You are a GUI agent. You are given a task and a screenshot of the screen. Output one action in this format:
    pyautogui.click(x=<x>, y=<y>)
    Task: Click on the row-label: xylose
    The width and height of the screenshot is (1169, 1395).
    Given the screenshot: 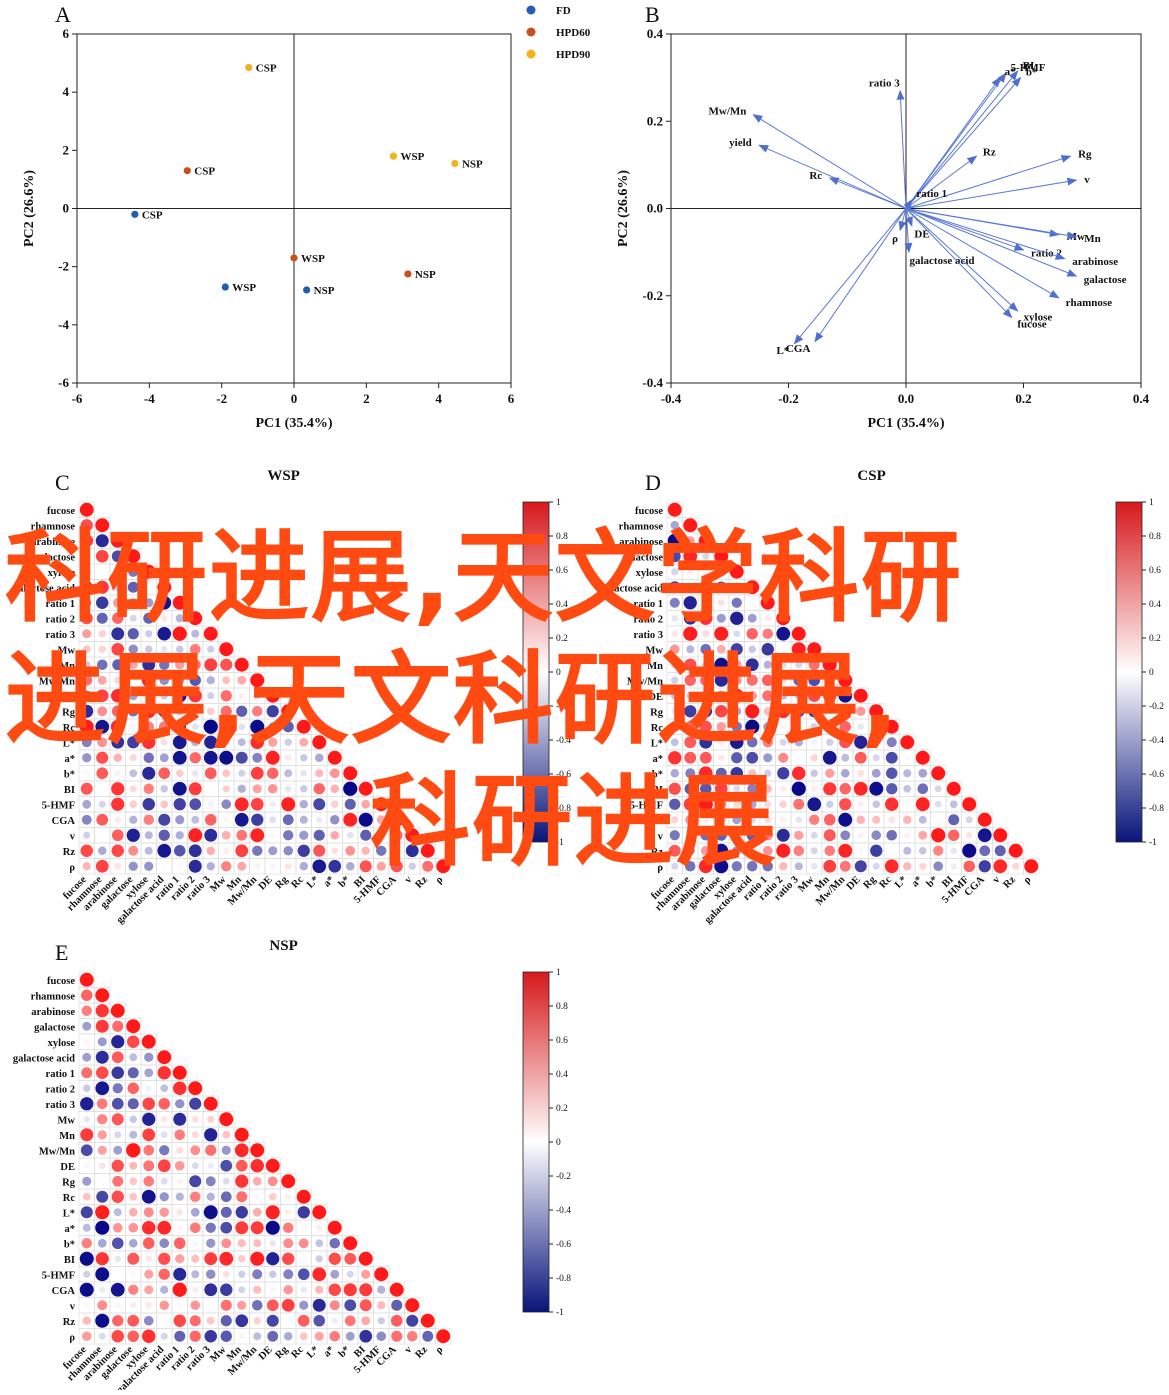 What is the action you would take?
    pyautogui.click(x=62, y=1043)
    